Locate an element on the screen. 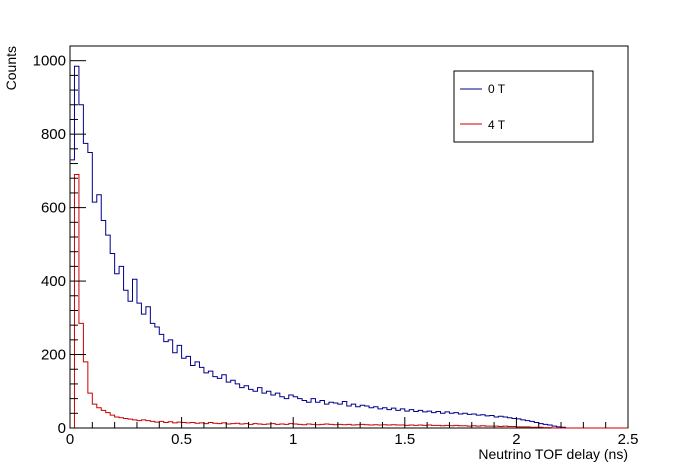 The height and width of the screenshot is (476, 698). y-axis-title: Counts is located at coordinates (11, 68).